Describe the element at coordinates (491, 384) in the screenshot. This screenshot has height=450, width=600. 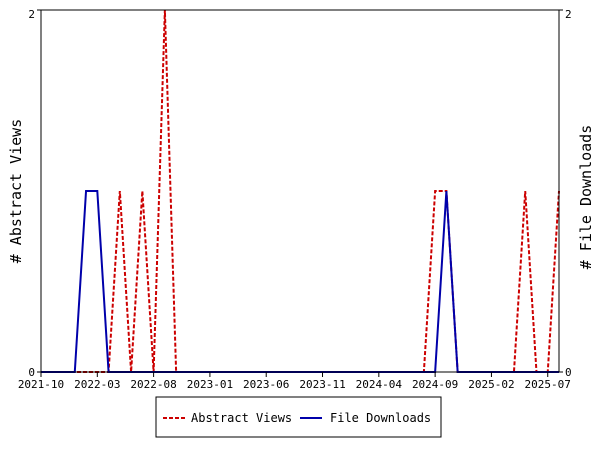
I see `x-tick-label-8: 2025-02` at that location.